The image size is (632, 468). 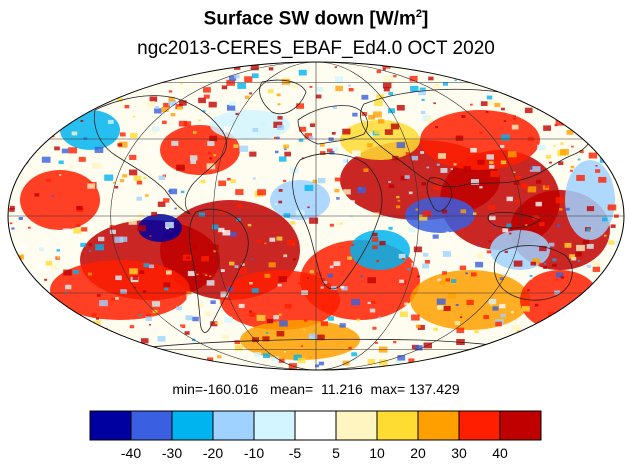 I want to click on colorbar-box, so click(x=110, y=425).